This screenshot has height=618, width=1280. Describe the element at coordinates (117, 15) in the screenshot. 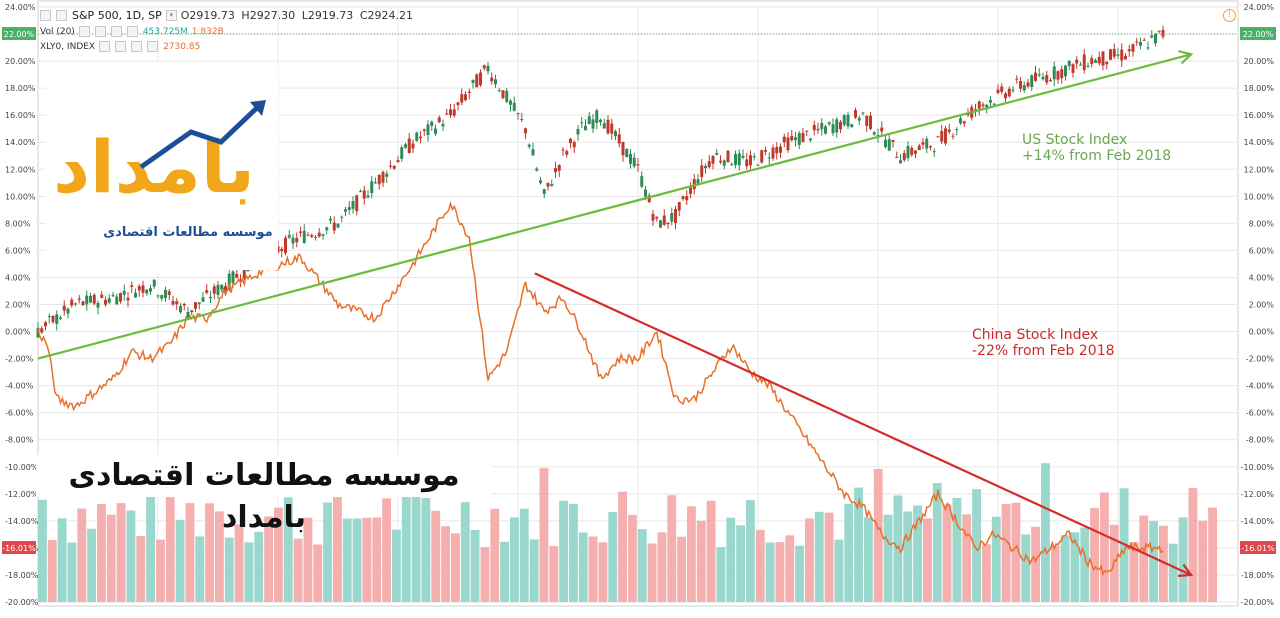

I see `symbol-title: S&P 500, 1D, SP` at that location.